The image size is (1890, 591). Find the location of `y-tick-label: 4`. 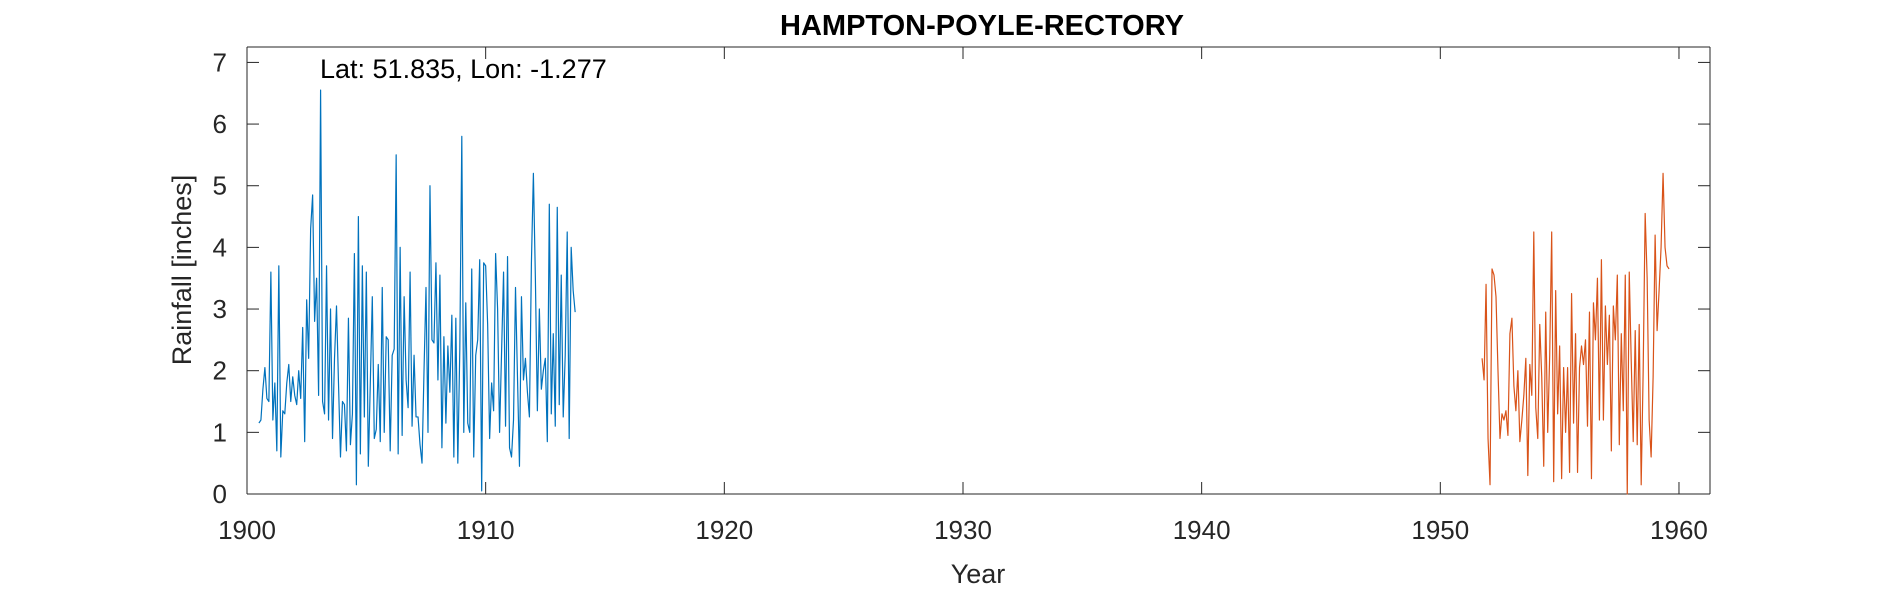

y-tick-label: 4 is located at coordinates (220, 247).